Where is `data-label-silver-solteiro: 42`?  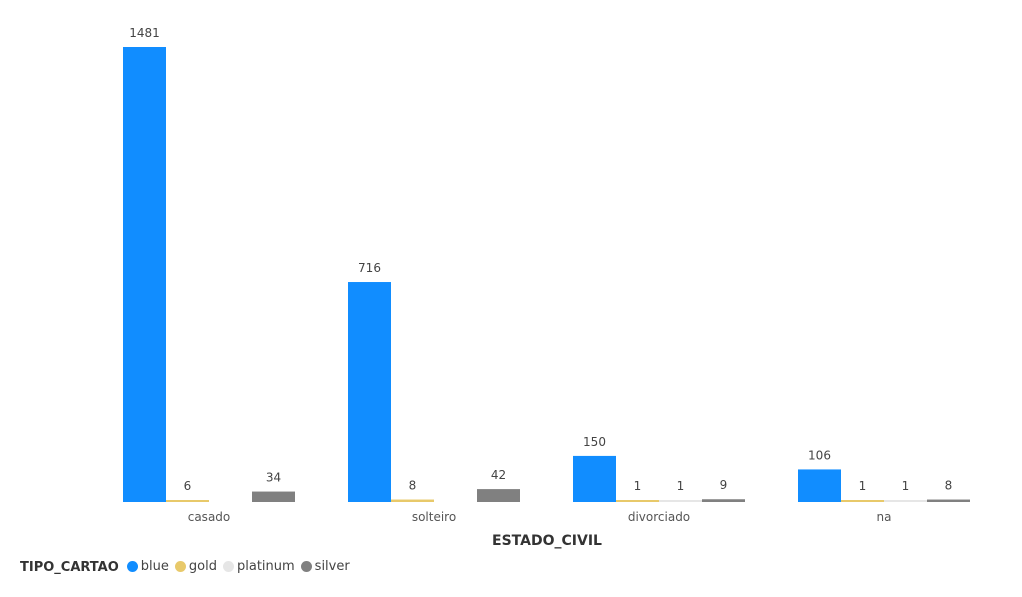 data-label-silver-solteiro: 42 is located at coordinates (498, 475).